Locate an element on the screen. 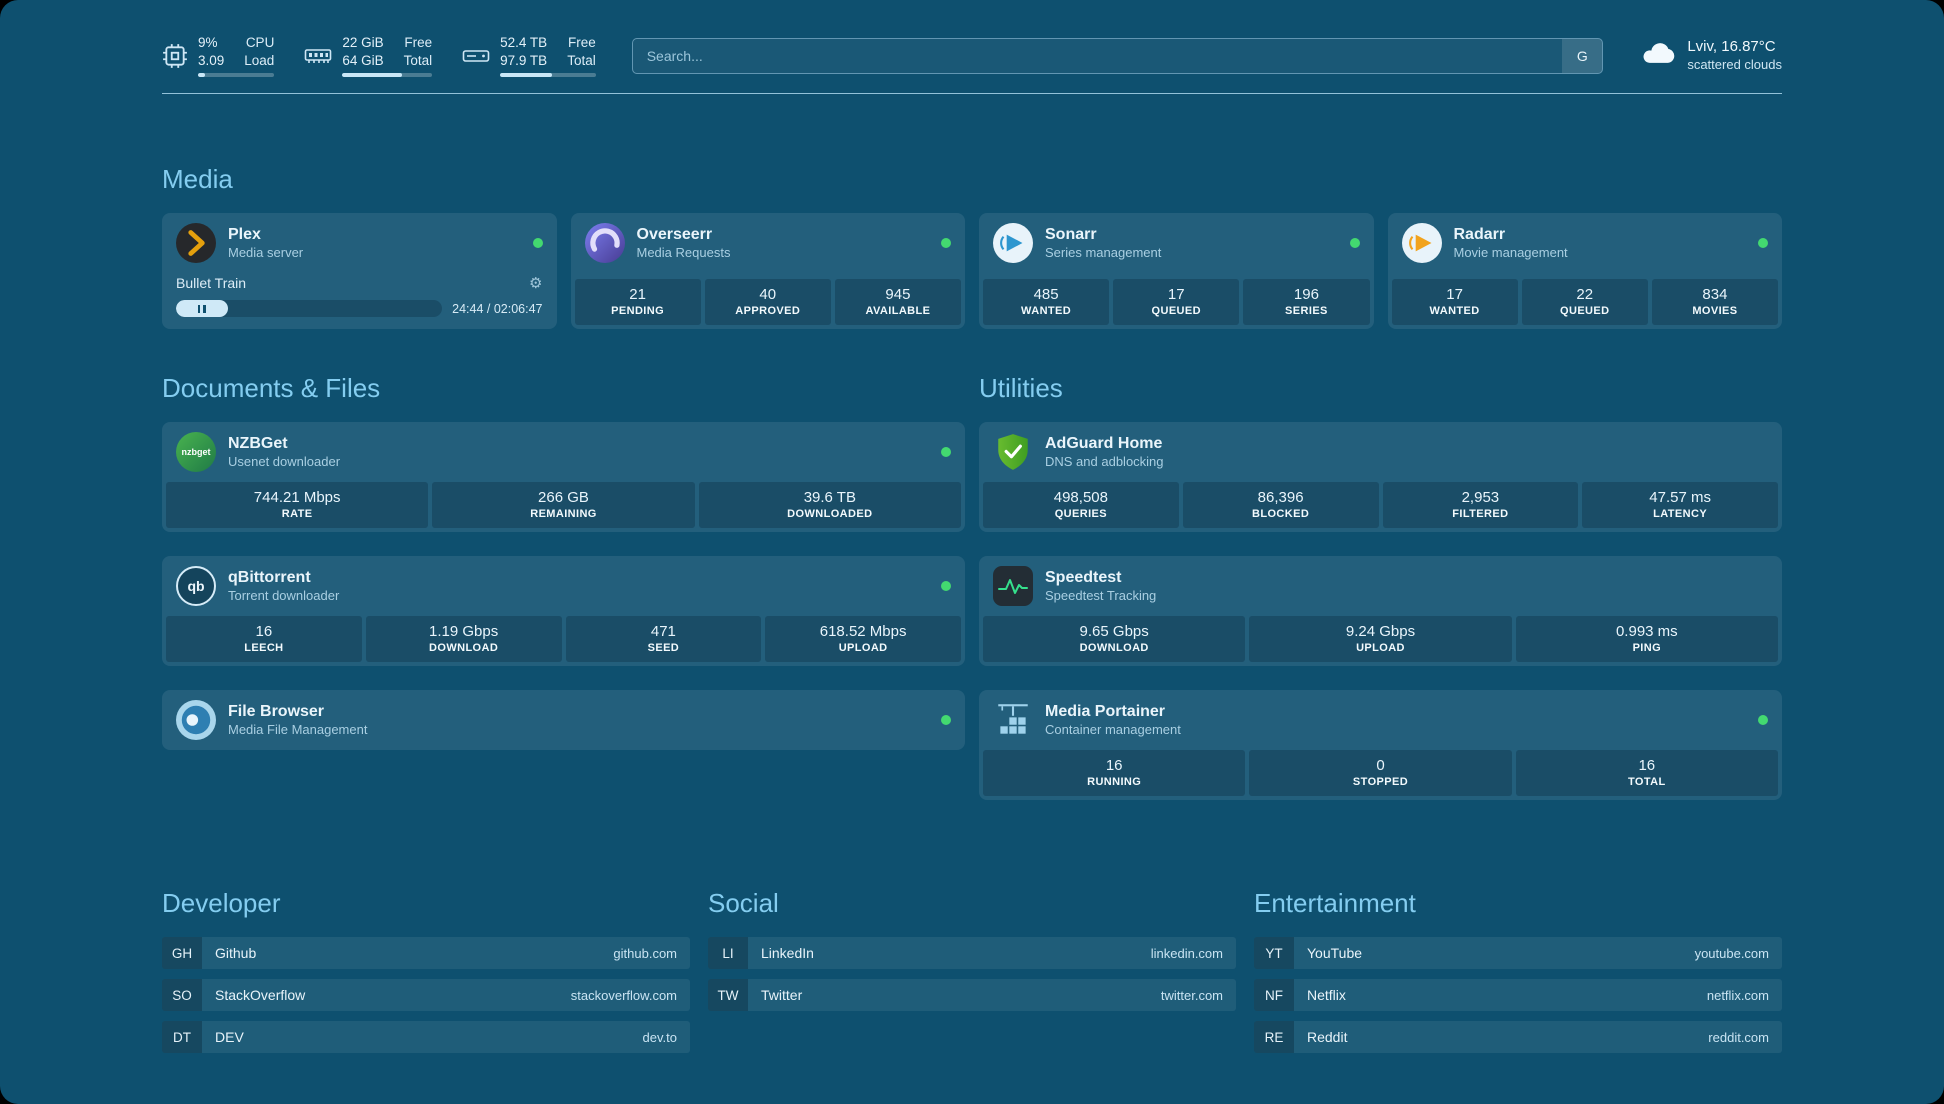 This screenshot has width=1944, height=1104. portainer-icon is located at coordinates (1013, 720).